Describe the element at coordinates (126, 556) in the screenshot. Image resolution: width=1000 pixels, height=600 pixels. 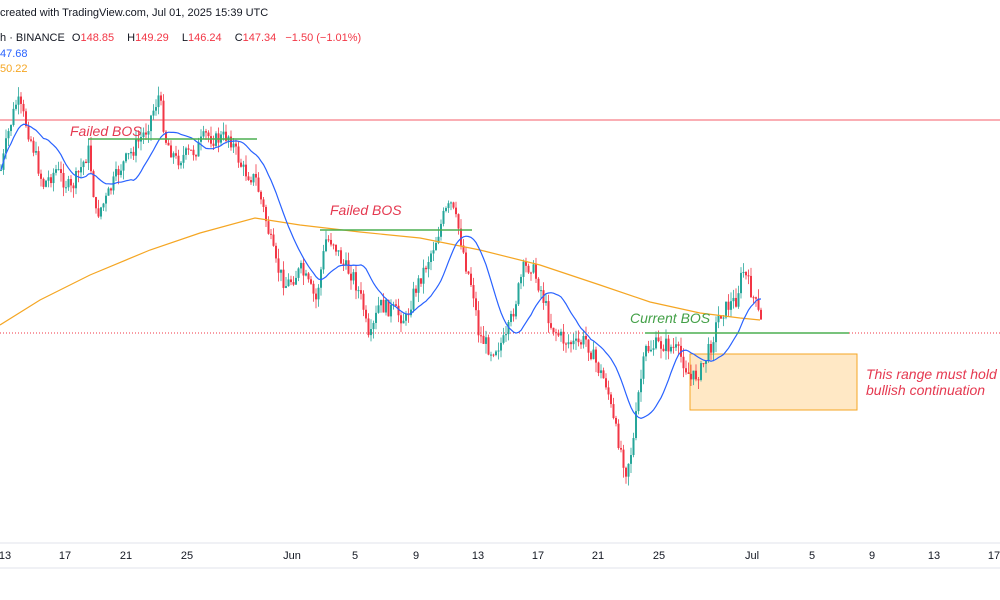
I see `time-axis-label: 21` at that location.